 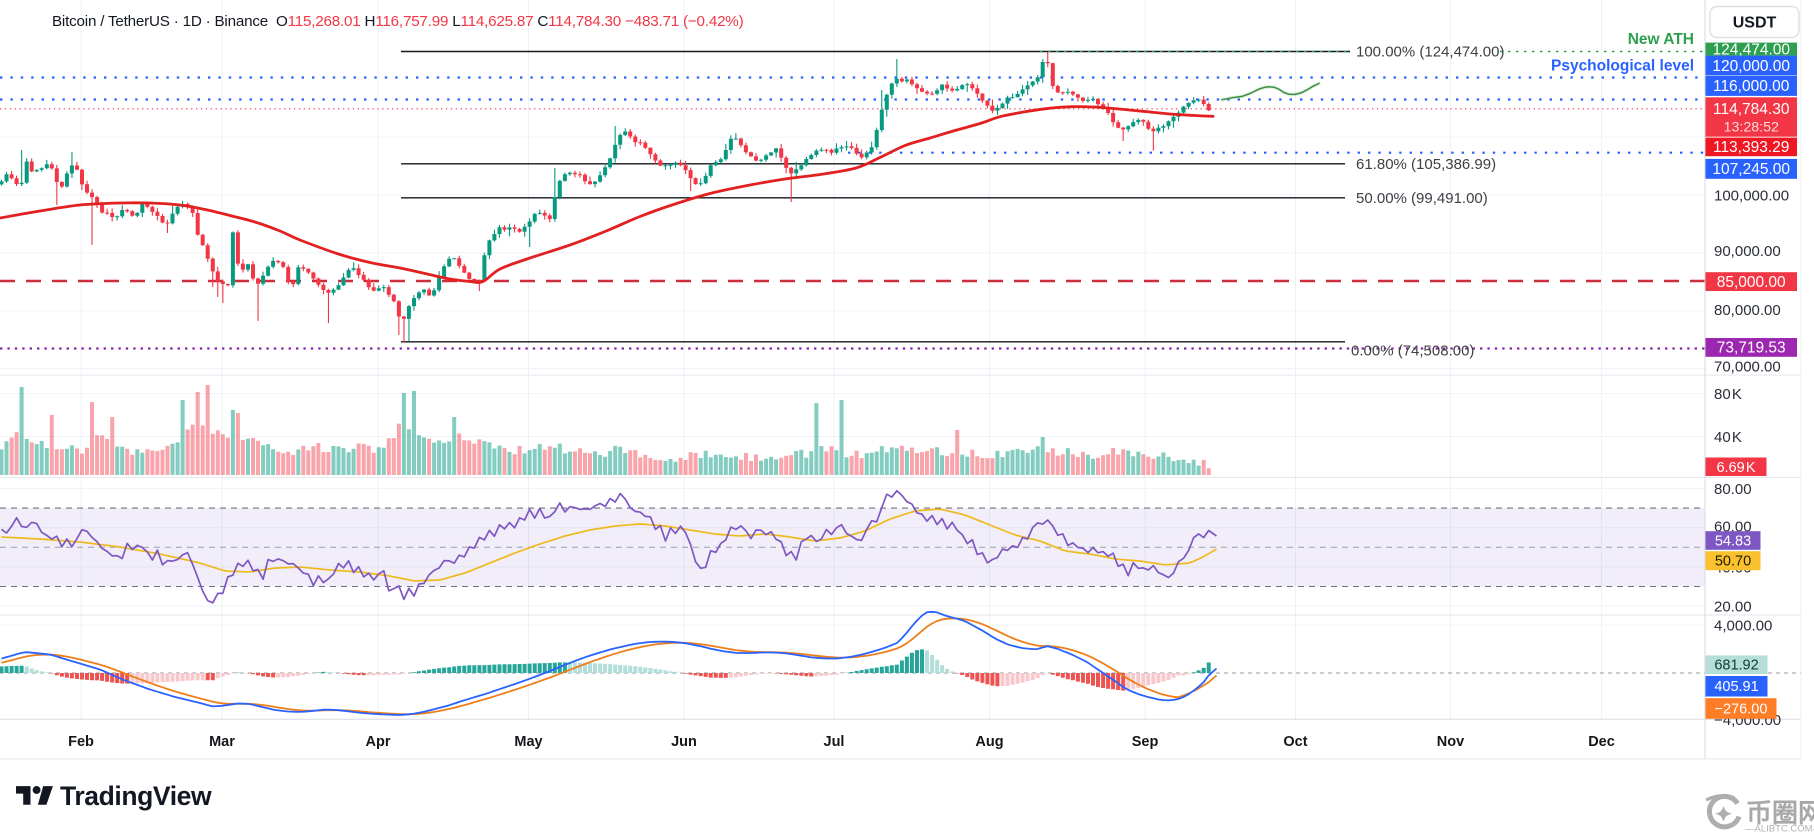 I want to click on svg-text: New ATH, so click(x=1661, y=39).